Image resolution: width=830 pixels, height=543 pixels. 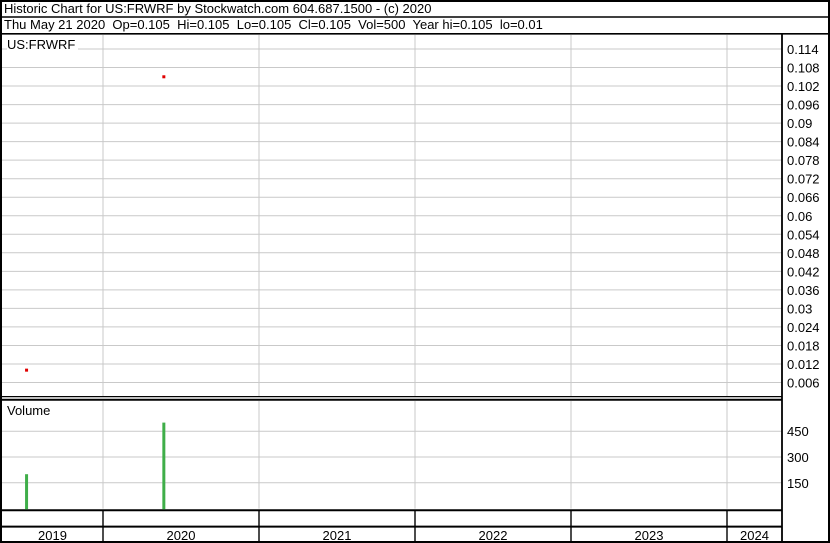 What do you see at coordinates (803, 160) in the screenshot?
I see `price-axis-label: 0.078` at bounding box center [803, 160].